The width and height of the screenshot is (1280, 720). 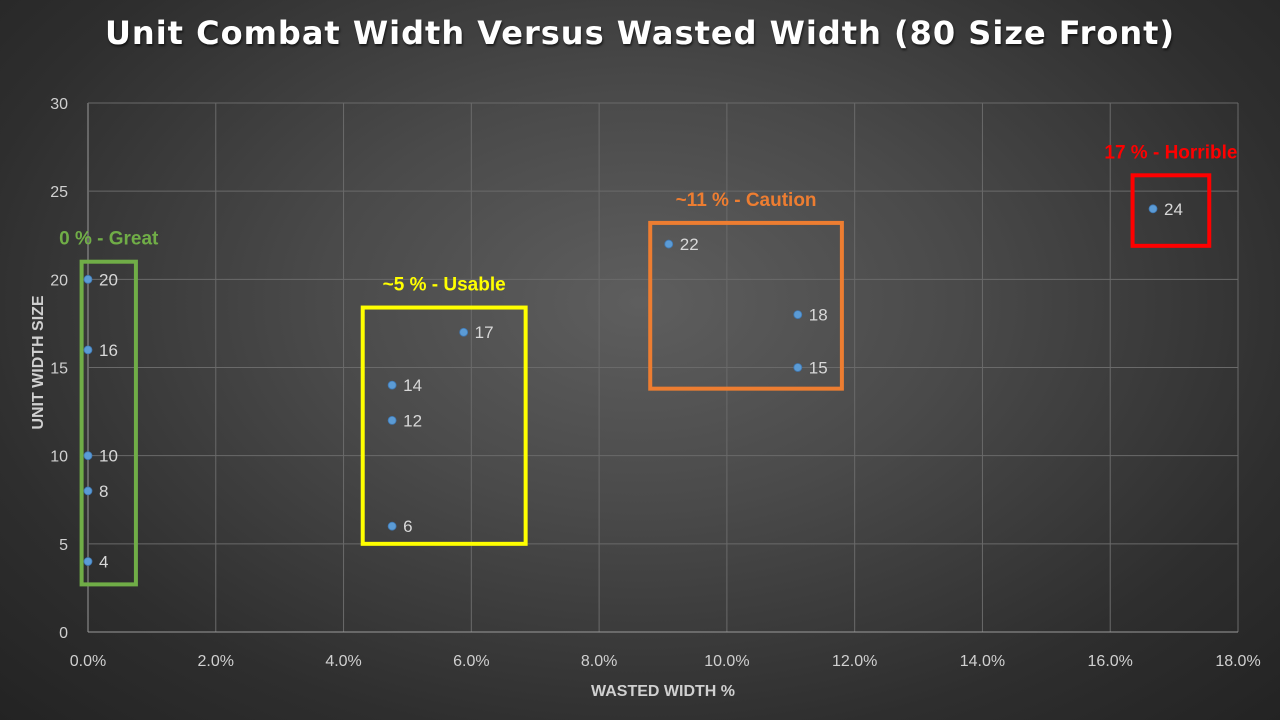 What do you see at coordinates (109, 239) in the screenshot?
I see `annotation-label: 0 % - Great` at bounding box center [109, 239].